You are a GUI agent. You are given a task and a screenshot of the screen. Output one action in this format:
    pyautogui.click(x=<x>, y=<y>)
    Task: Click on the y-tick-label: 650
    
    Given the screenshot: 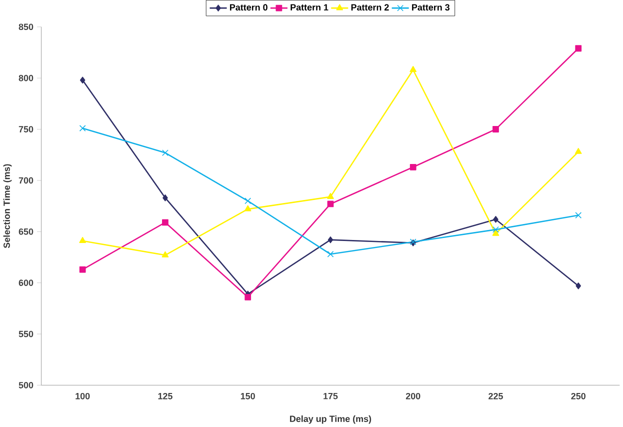 What is the action you would take?
    pyautogui.click(x=26, y=231)
    